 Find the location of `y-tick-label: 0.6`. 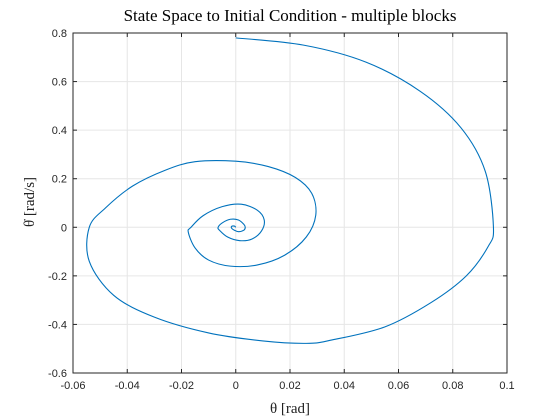

y-tick-label: 0.6 is located at coordinates (59, 83).